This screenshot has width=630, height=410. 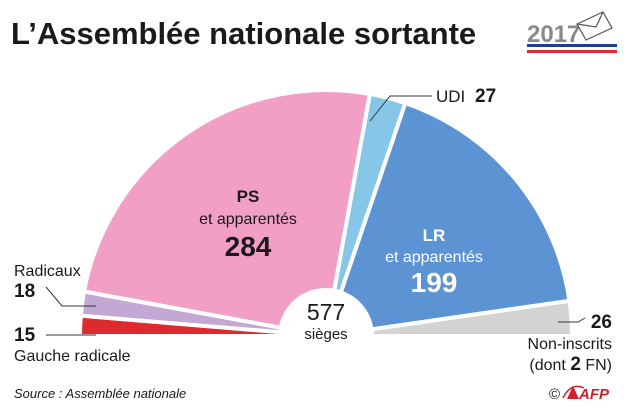 I want to click on election-2017-logo: 2017, so click(x=572, y=32).